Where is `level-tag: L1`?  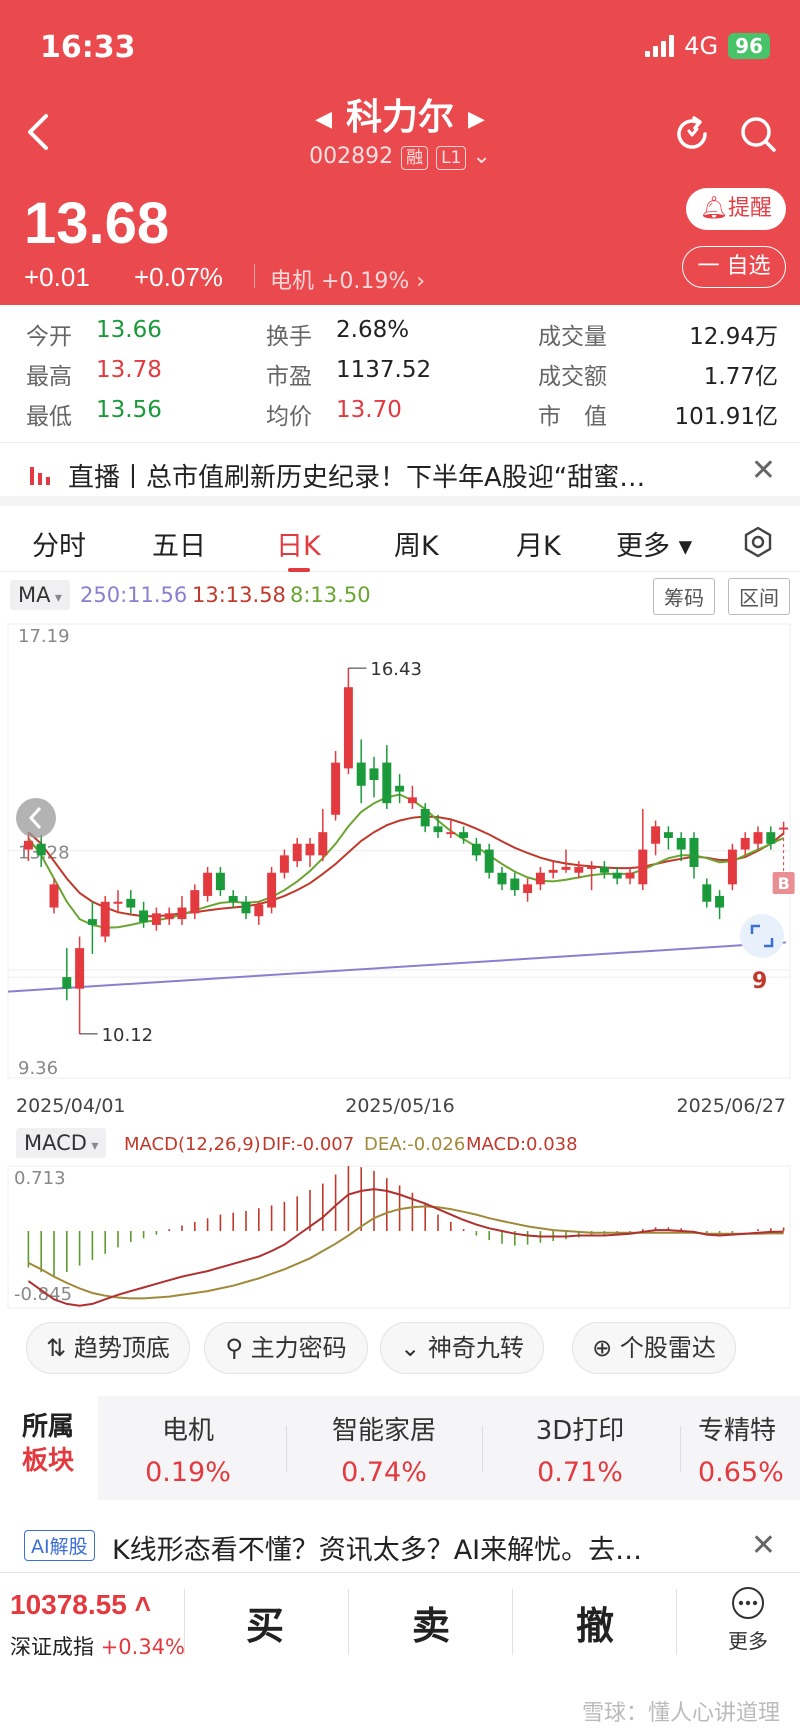
level-tag: L1 is located at coordinates (451, 158).